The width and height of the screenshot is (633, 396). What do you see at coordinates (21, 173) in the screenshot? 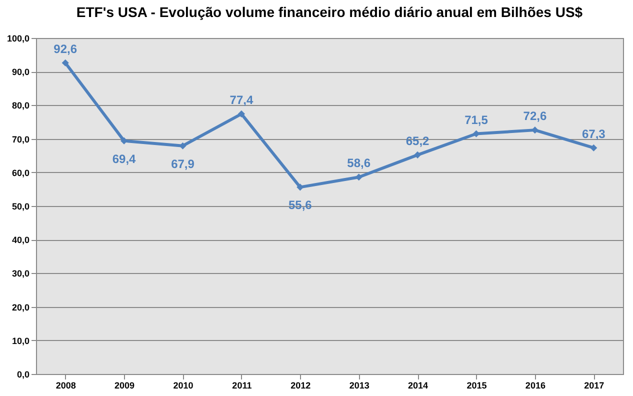
I see `y-tick-label: 60,0` at bounding box center [21, 173].